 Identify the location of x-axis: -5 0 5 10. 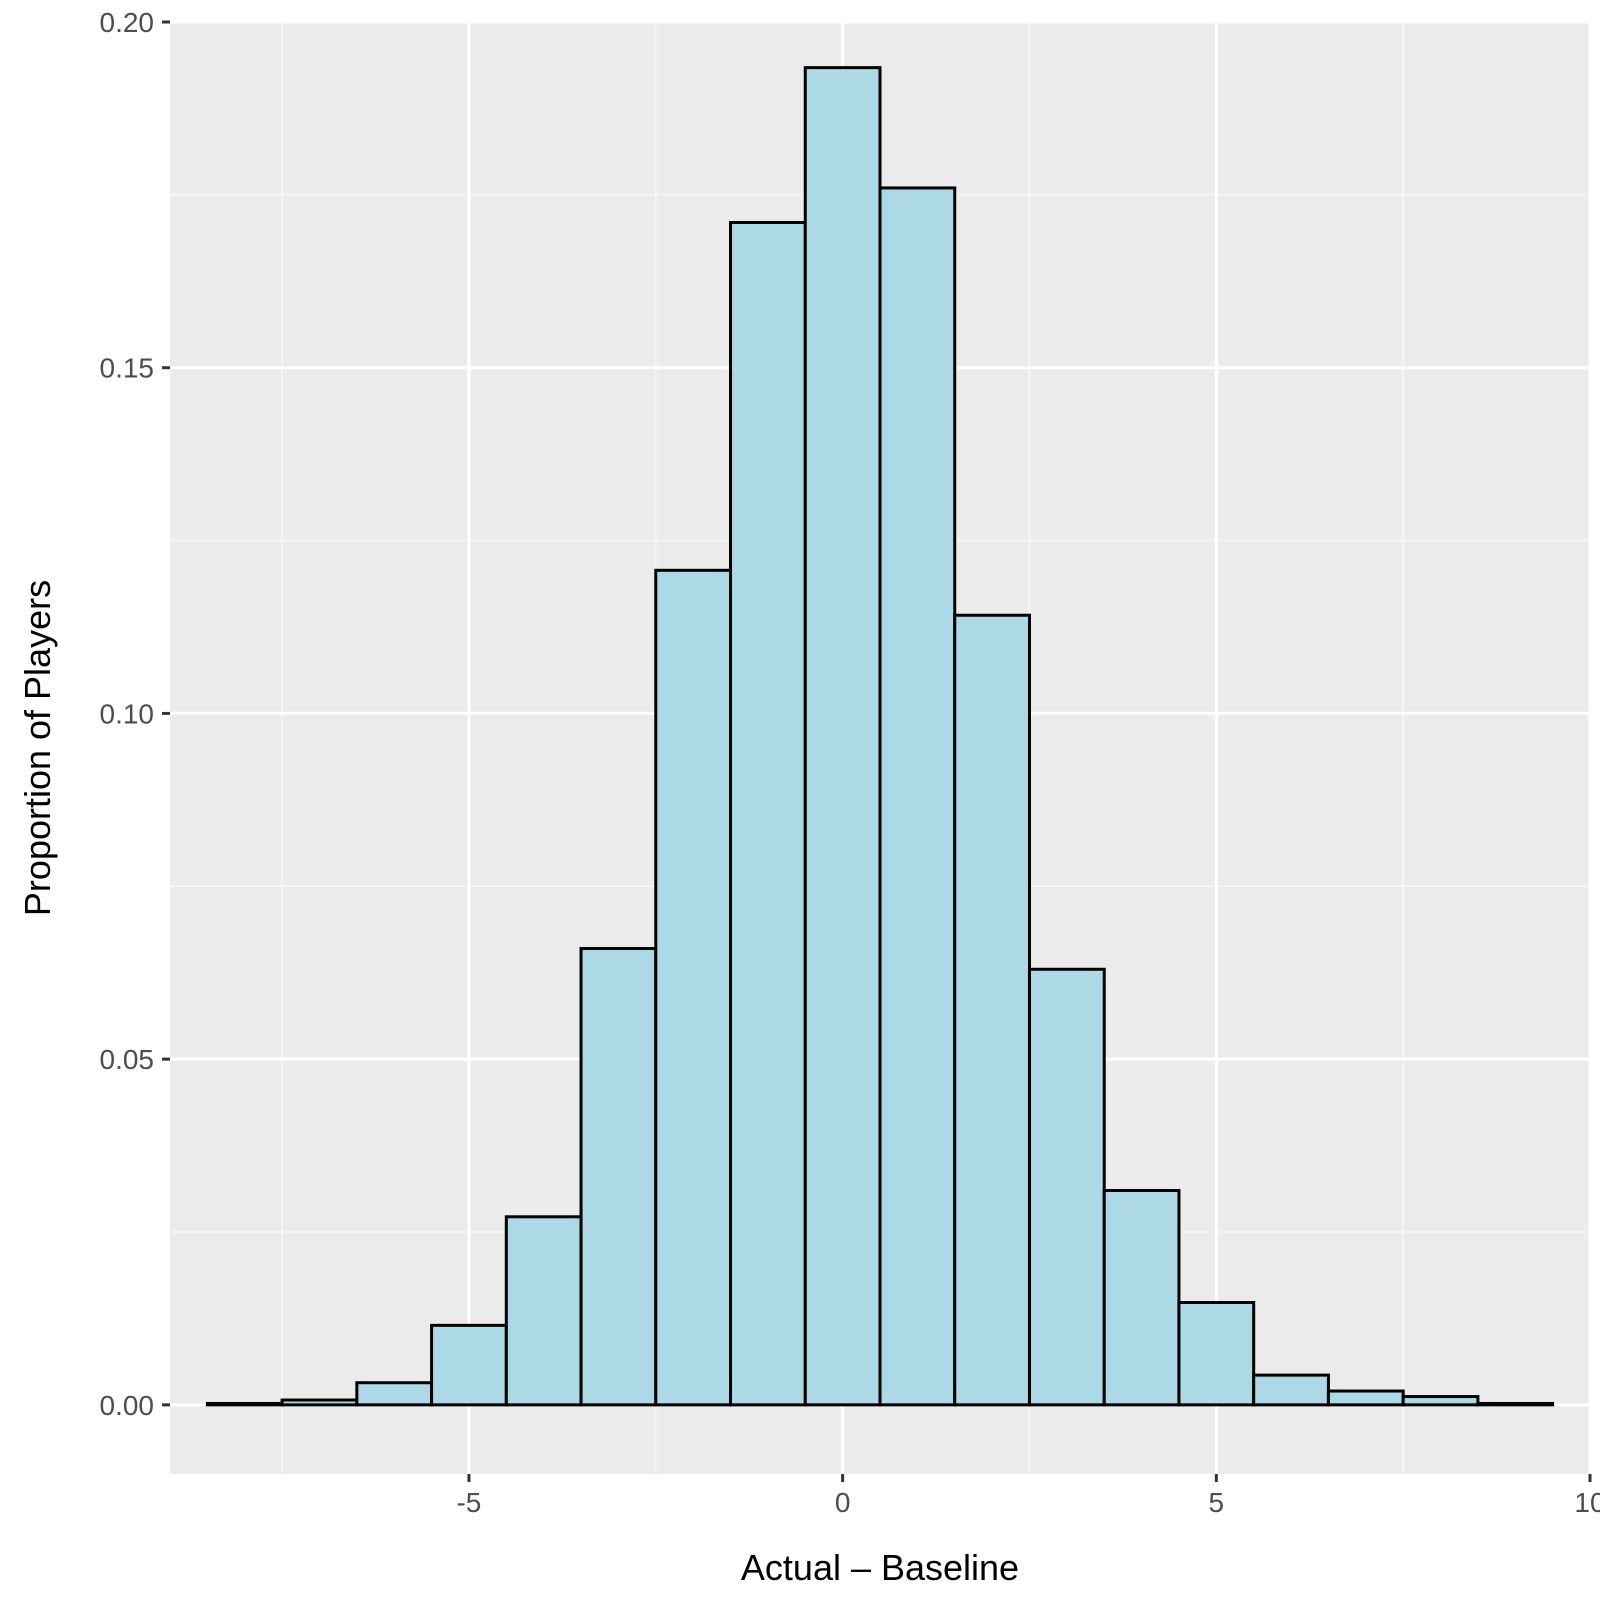
(1028, 1496).